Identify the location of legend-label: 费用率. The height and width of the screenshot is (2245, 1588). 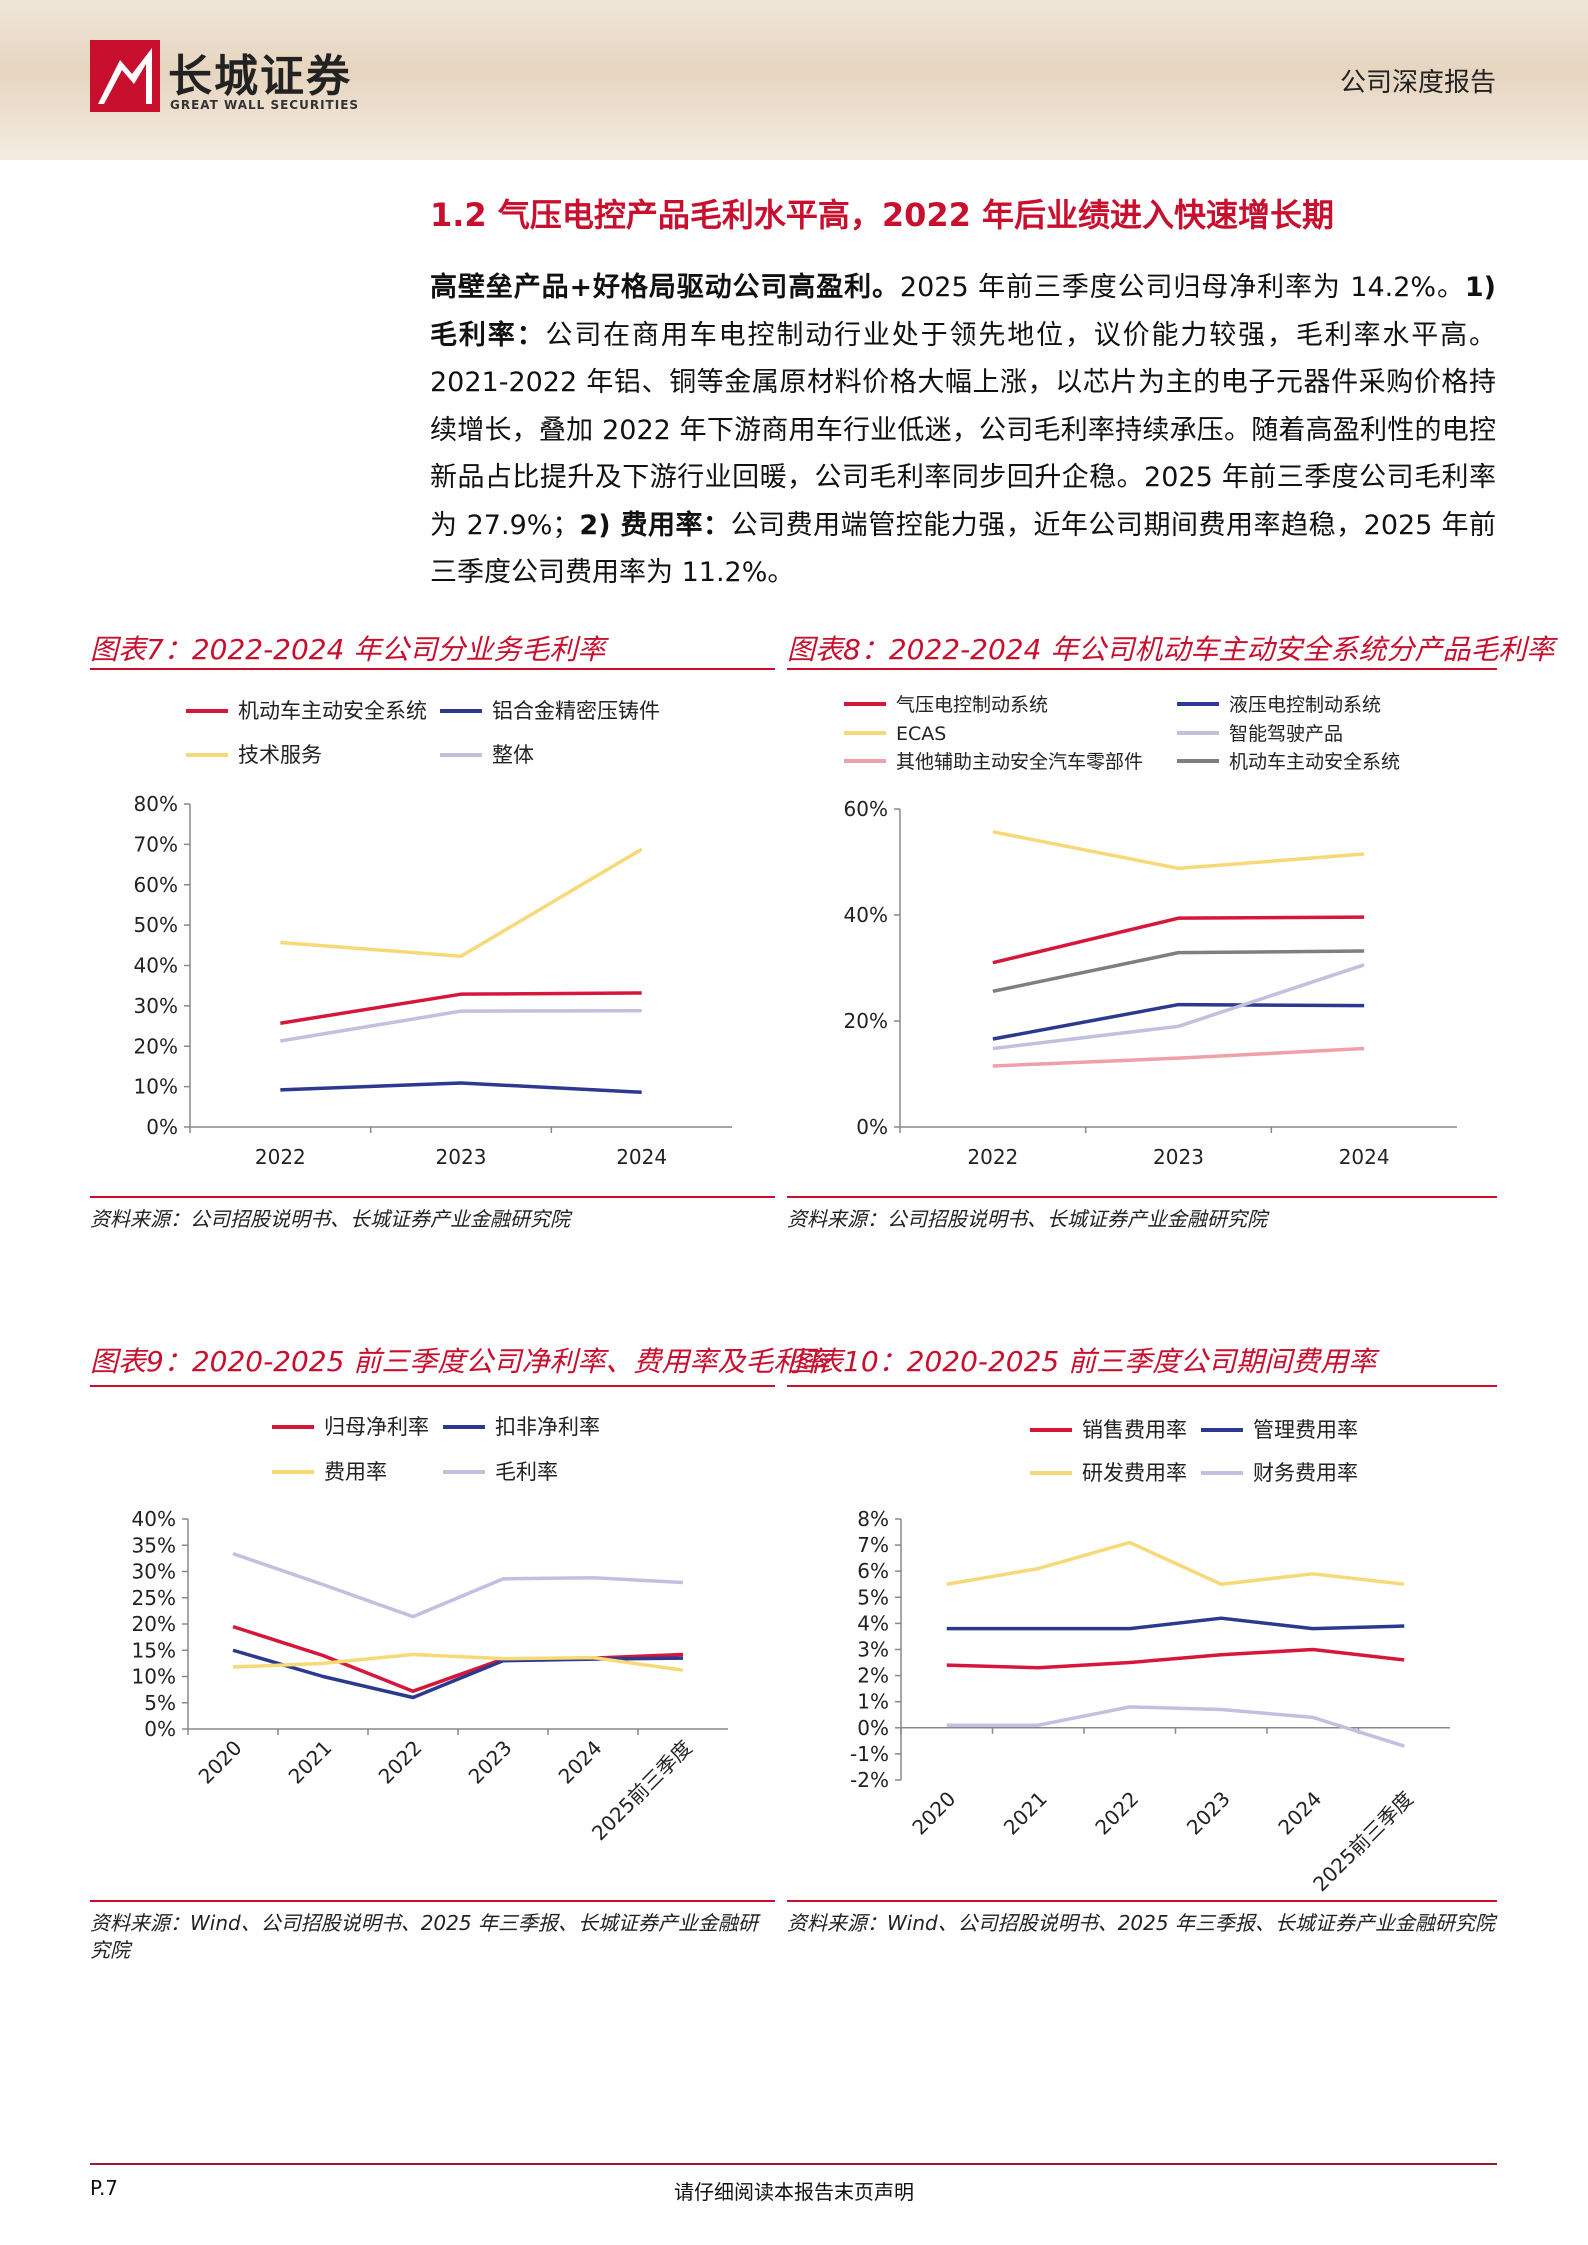
(355, 1472).